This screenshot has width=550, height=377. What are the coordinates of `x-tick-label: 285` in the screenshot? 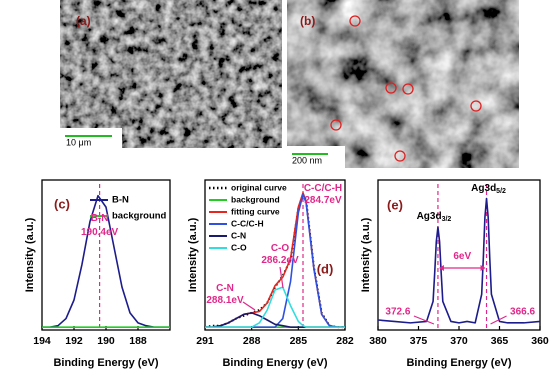 It's located at (299, 341).